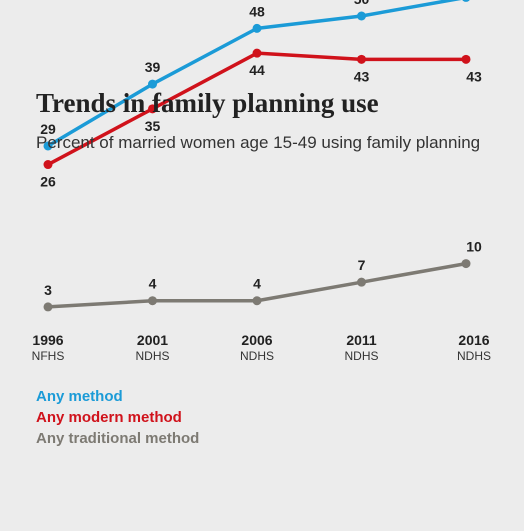  What do you see at coordinates (153, 67) in the screenshot?
I see `data-label-any-method-2001: 39` at bounding box center [153, 67].